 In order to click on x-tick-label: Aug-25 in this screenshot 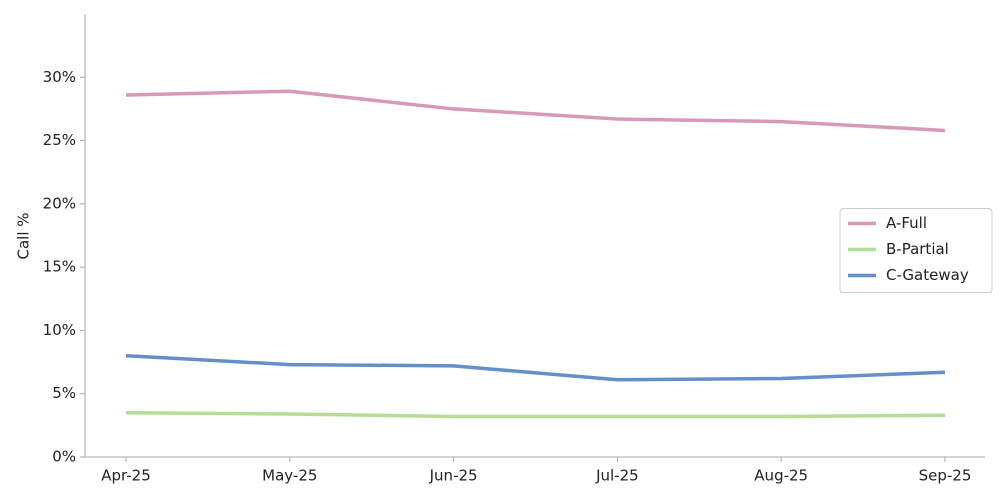, I will do `click(781, 476)`.